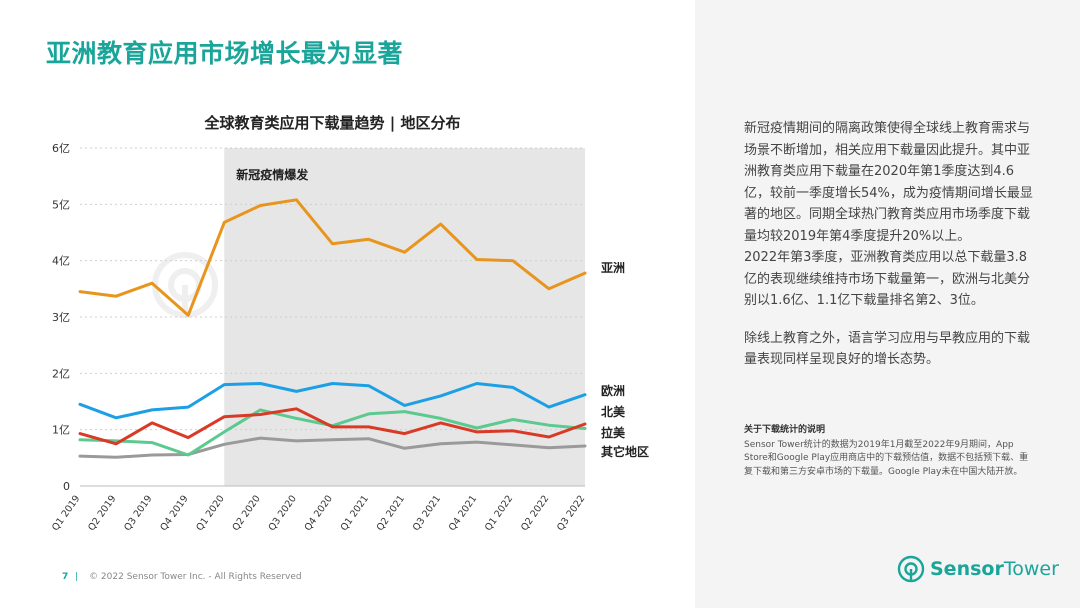 The height and width of the screenshot is (608, 1080). Describe the element at coordinates (210, 513) in the screenshot. I see `x-tick-label: Q1 2020` at that location.